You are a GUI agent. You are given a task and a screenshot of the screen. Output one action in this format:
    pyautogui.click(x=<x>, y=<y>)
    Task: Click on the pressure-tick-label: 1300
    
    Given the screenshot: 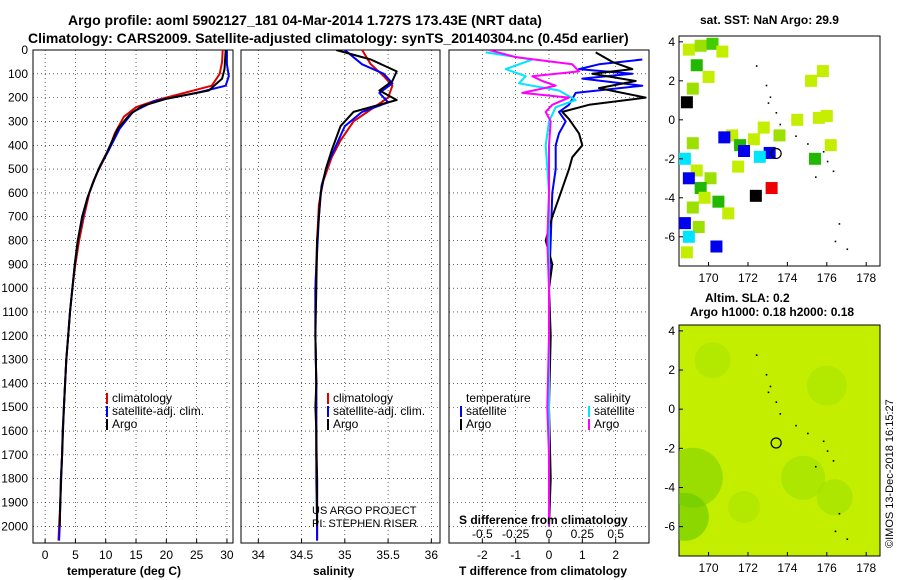 What is the action you would take?
    pyautogui.click(x=14, y=360)
    